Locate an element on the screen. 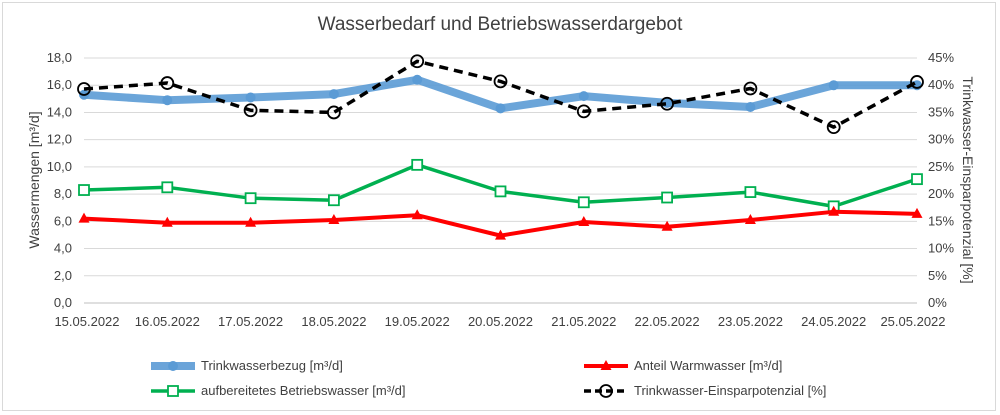  x-tick-label: 25.05.2022 is located at coordinates (912, 321).